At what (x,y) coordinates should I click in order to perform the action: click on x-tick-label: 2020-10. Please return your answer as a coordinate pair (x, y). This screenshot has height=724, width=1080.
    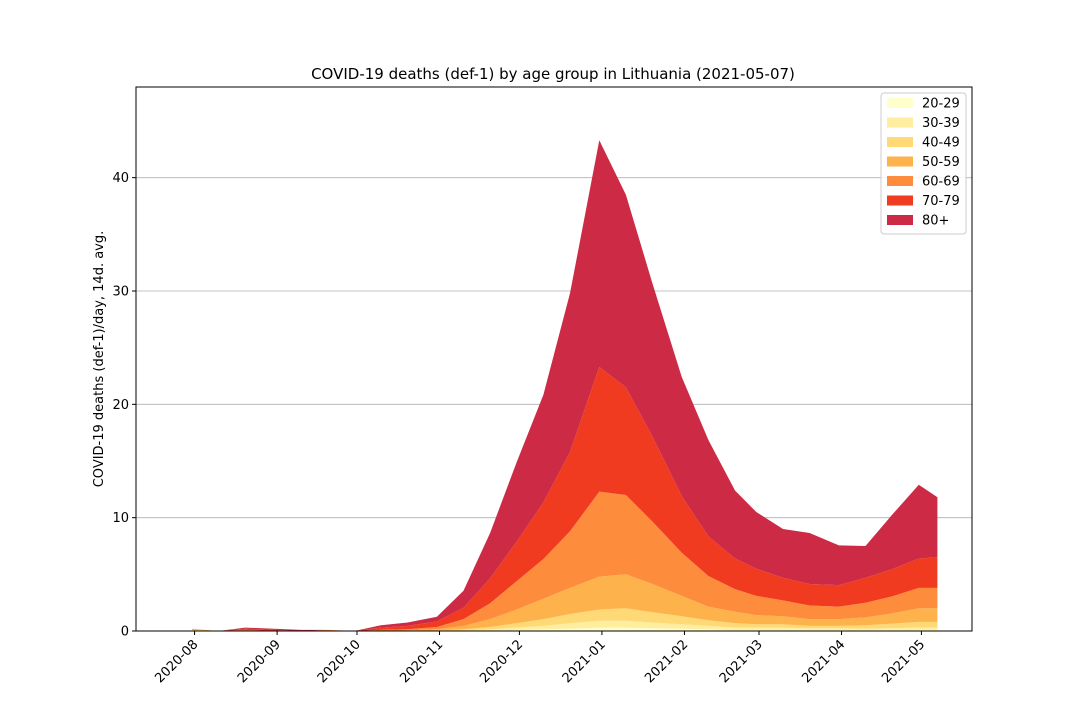
    Looking at the image, I should click on (339, 661).